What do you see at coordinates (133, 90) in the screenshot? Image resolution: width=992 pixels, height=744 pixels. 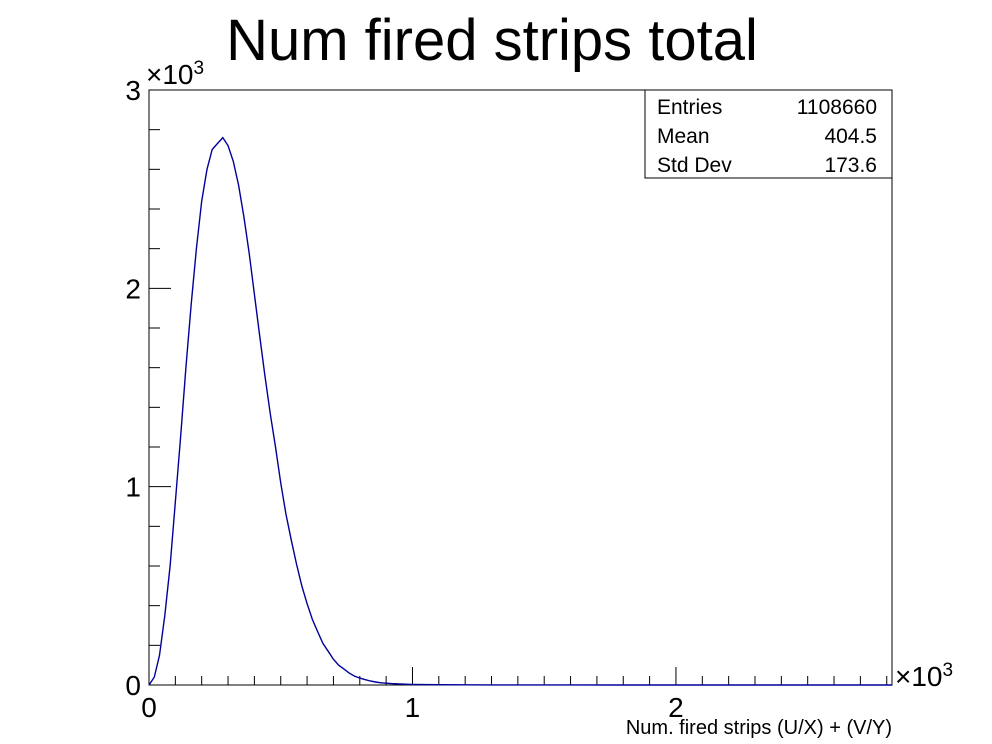 I see `y-tick-label: 3` at bounding box center [133, 90].